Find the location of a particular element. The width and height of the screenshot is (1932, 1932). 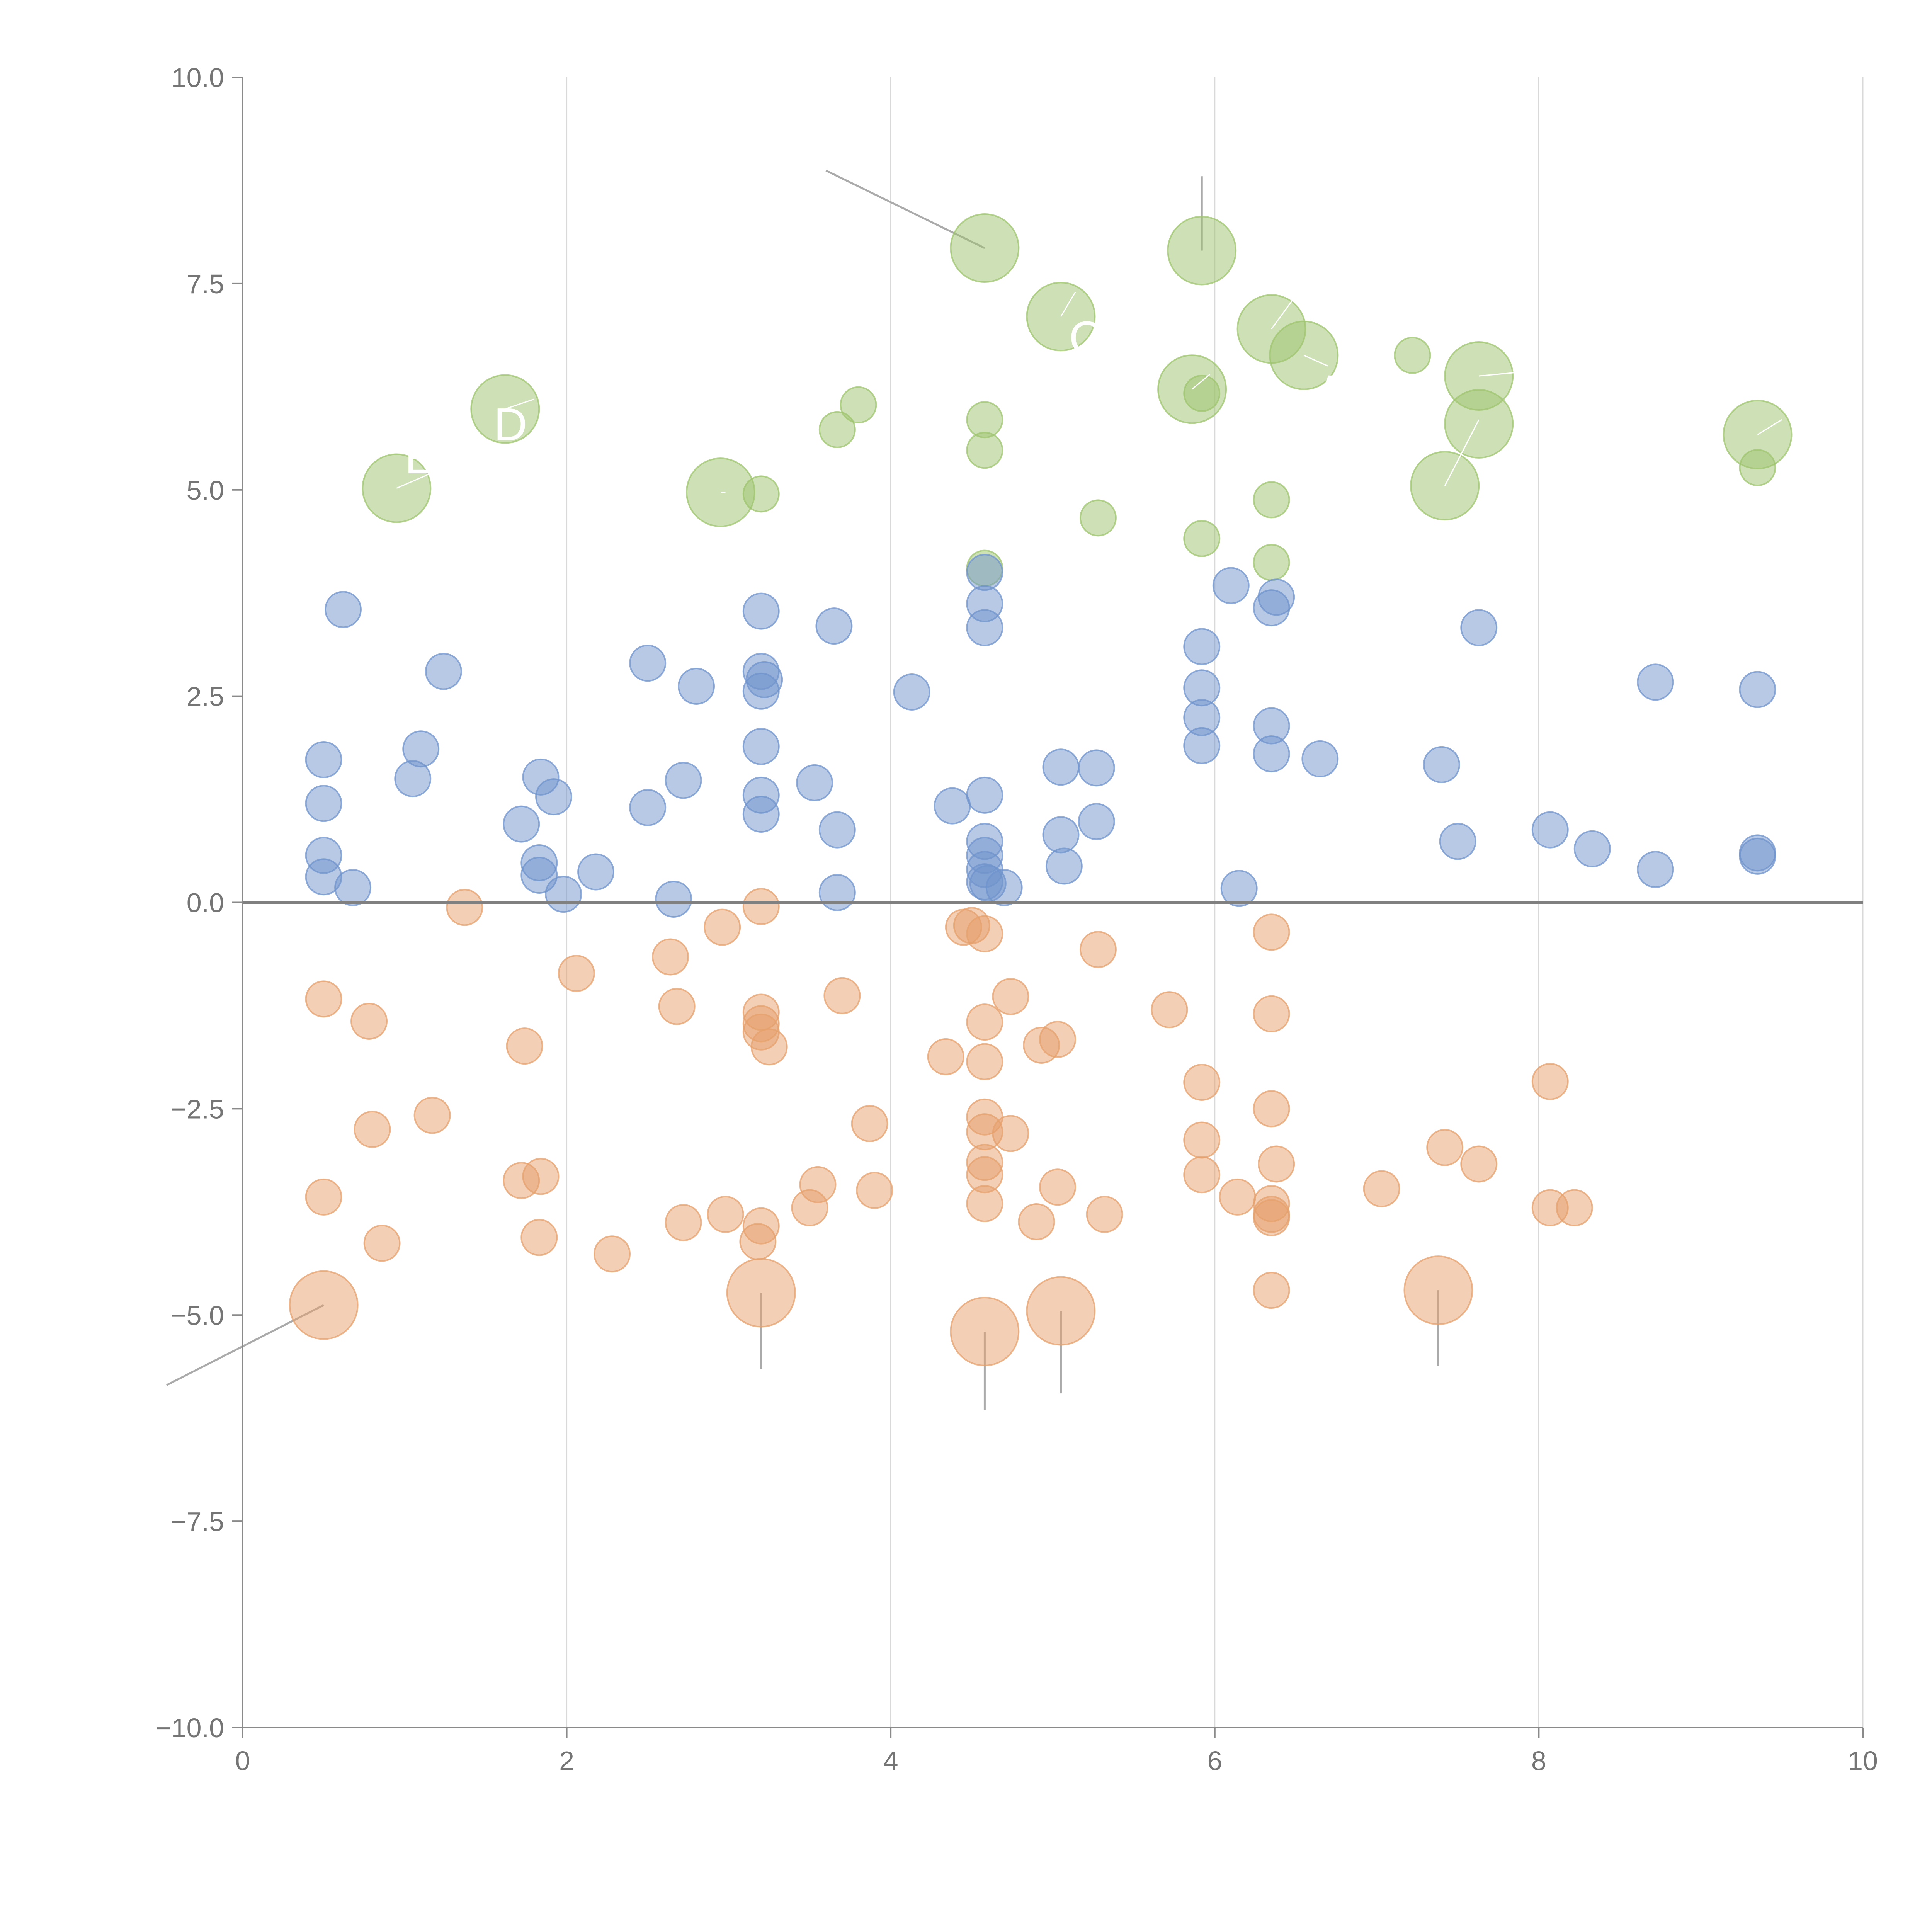

x-tick-label: 6 is located at coordinates (1214, 1761).